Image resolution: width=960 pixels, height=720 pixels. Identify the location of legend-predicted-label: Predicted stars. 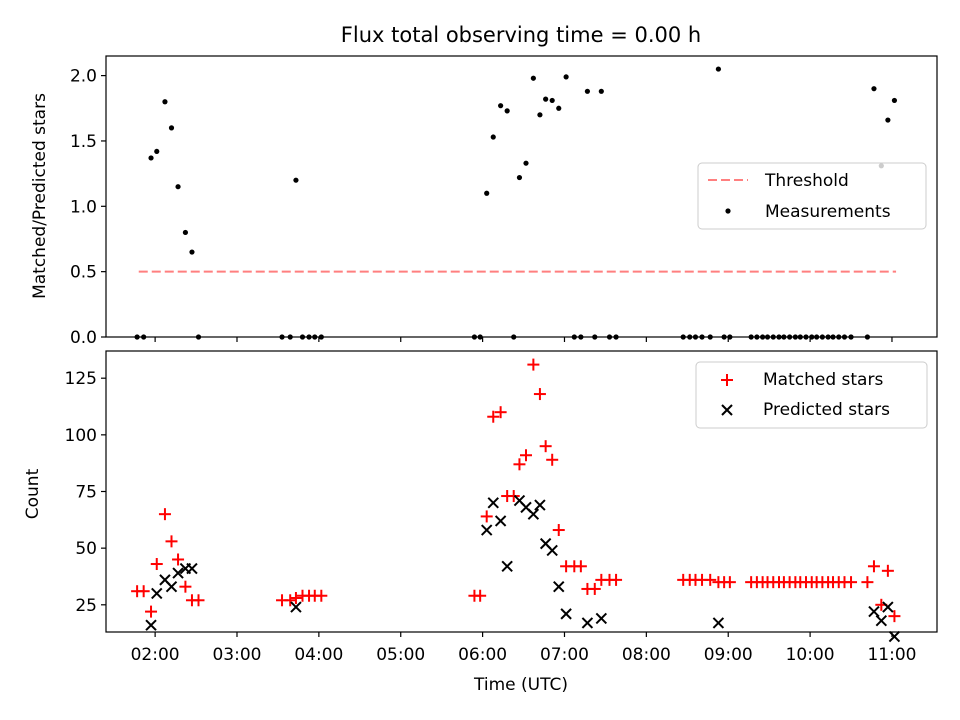
(826, 410).